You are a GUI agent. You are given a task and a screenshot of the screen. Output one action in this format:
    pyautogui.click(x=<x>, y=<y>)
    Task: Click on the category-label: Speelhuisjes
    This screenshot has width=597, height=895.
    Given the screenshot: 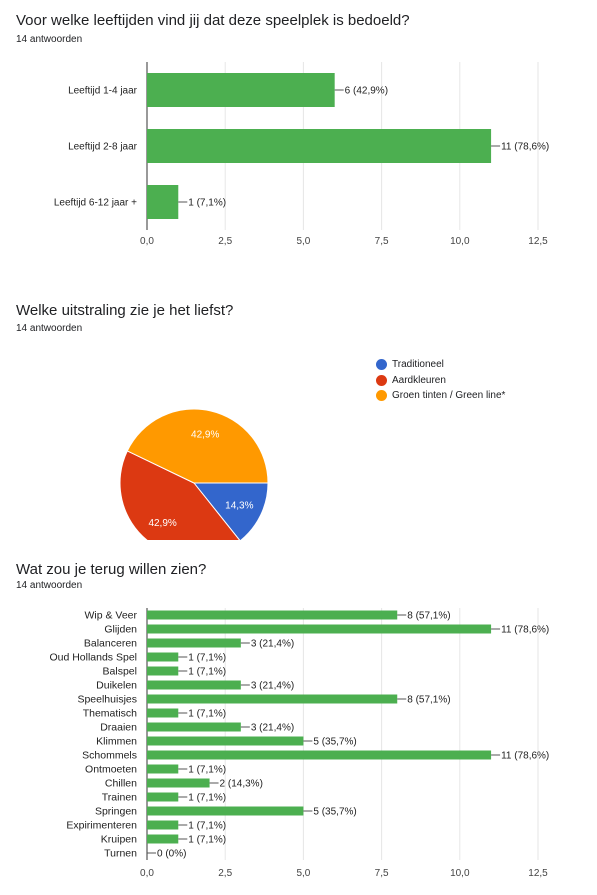 What is the action you would take?
    pyautogui.click(x=107, y=700)
    